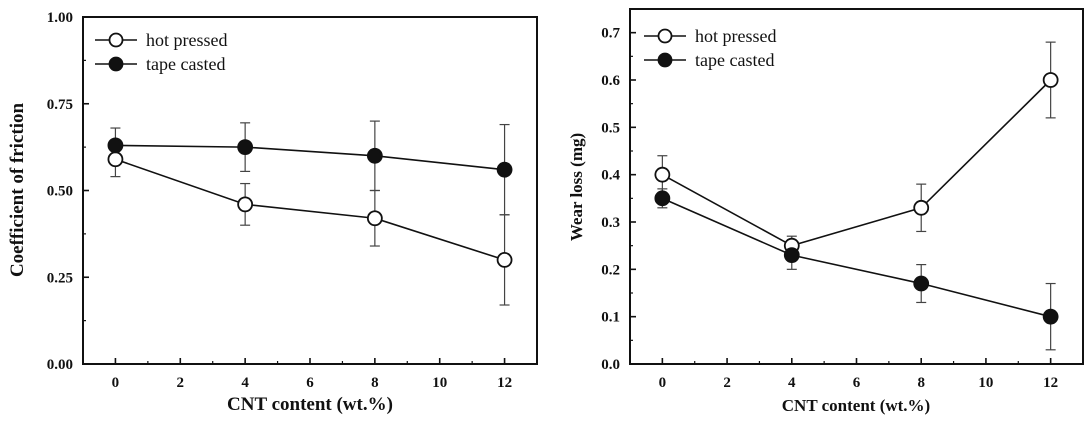  What do you see at coordinates (618, 199) in the screenshot?
I see `y-axis-ticks: 0.0 0.1 0.2 0.3 0.4 0.5 0.6 0.7` at bounding box center [618, 199].